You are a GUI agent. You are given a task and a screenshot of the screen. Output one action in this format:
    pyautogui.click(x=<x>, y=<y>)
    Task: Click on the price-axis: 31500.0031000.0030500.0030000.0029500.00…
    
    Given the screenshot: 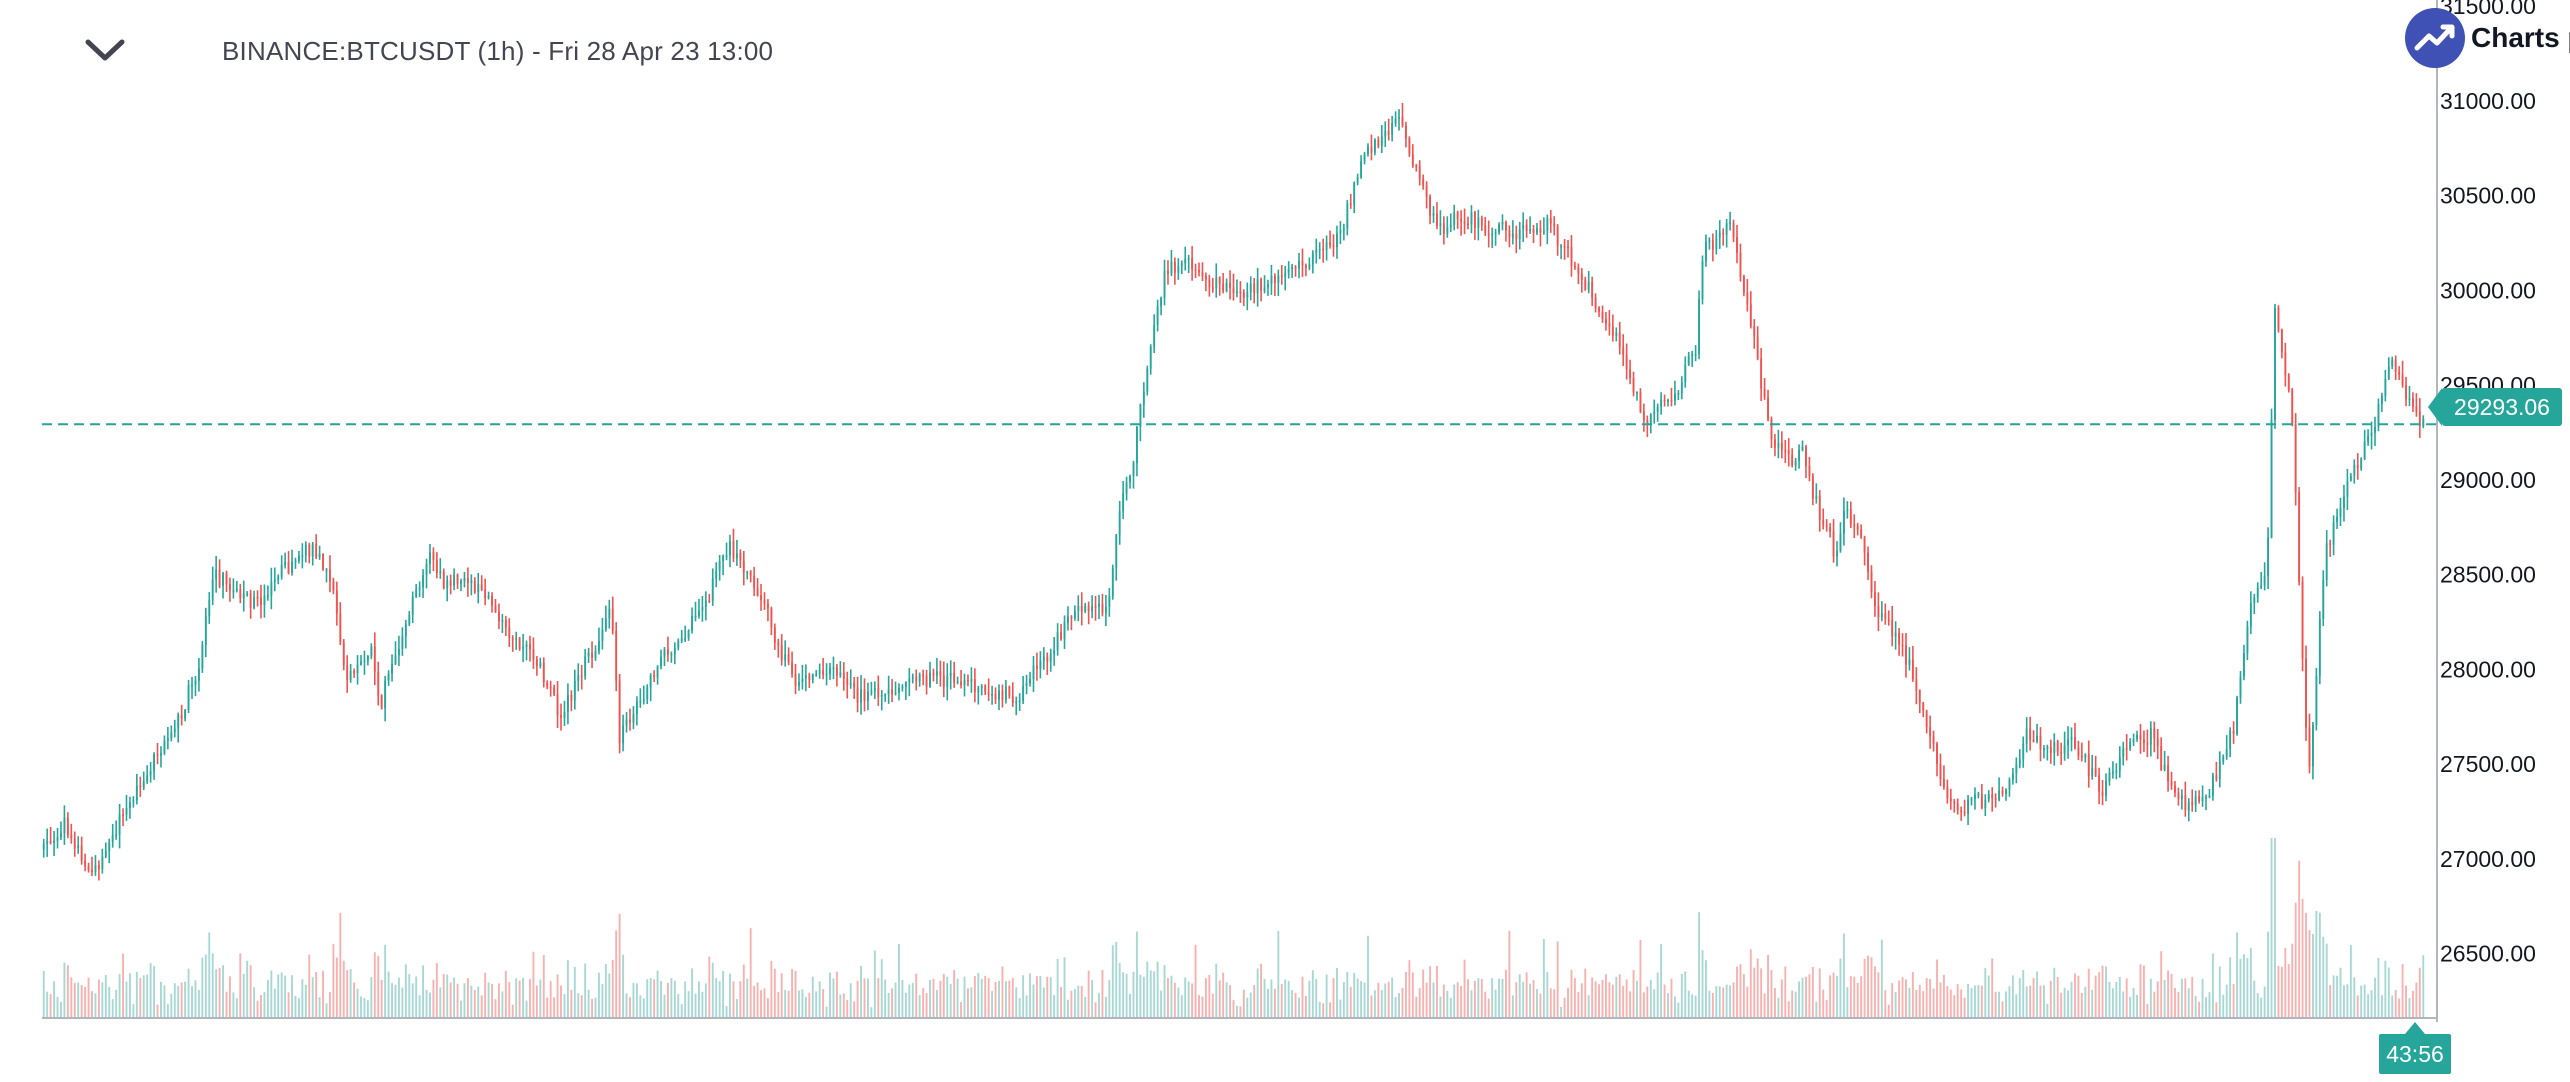 What is the action you would take?
    pyautogui.click(x=2488, y=483)
    